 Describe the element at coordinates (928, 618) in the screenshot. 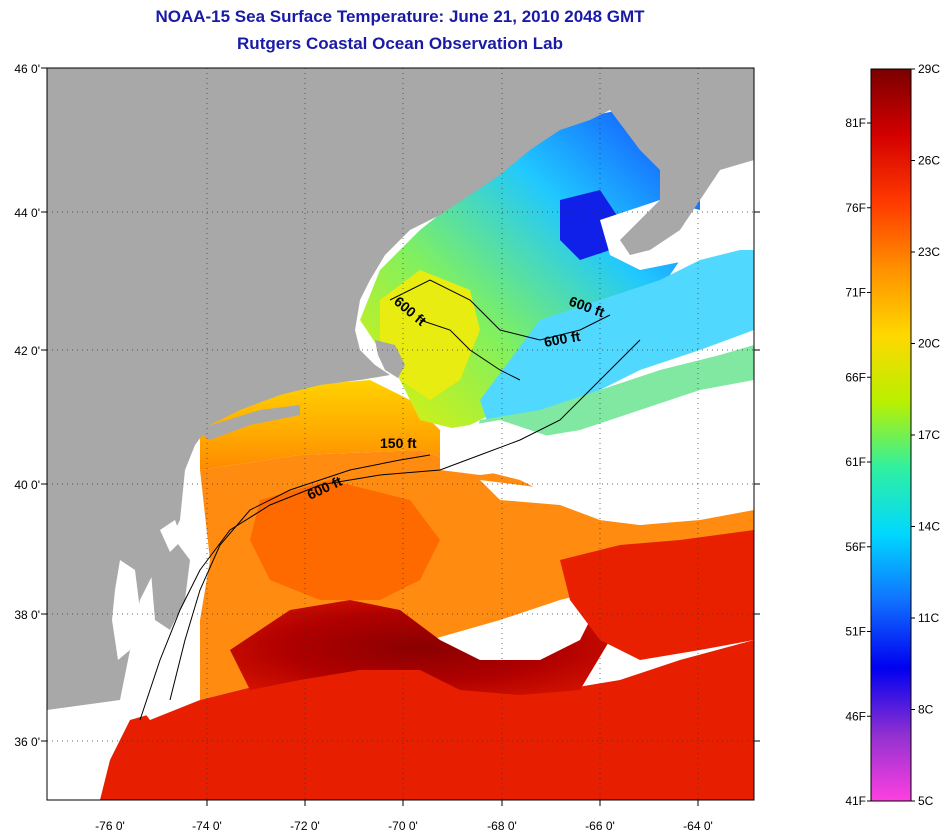

I see `colorbar-celsius-label: 11C` at that location.